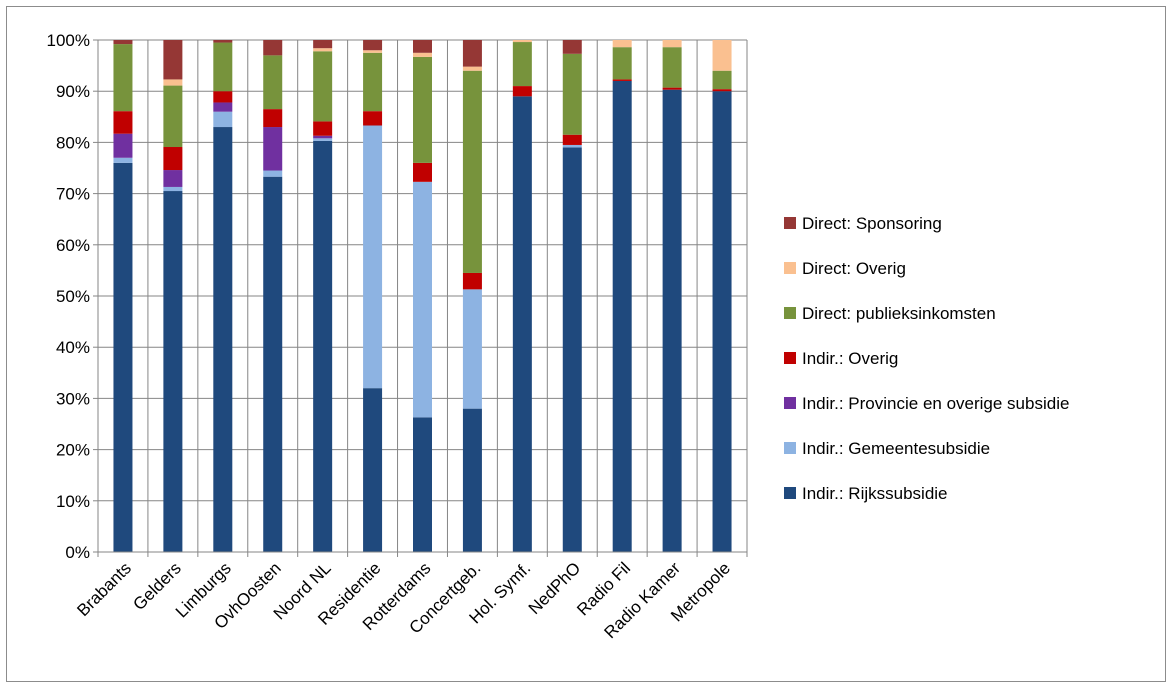  I want to click on legend-label: Direct: publieksinkomsten, so click(899, 313).